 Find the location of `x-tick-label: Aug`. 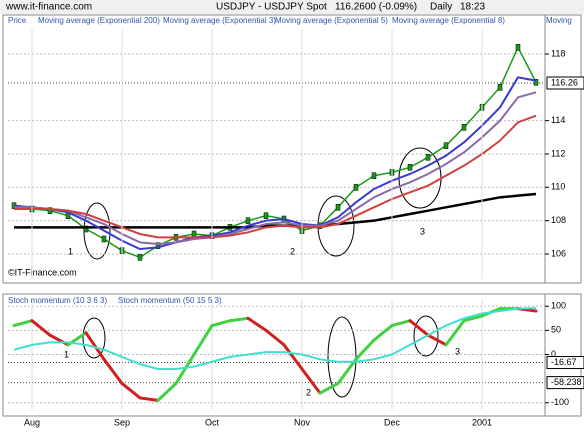

x-tick-label: Aug is located at coordinates (32, 422).